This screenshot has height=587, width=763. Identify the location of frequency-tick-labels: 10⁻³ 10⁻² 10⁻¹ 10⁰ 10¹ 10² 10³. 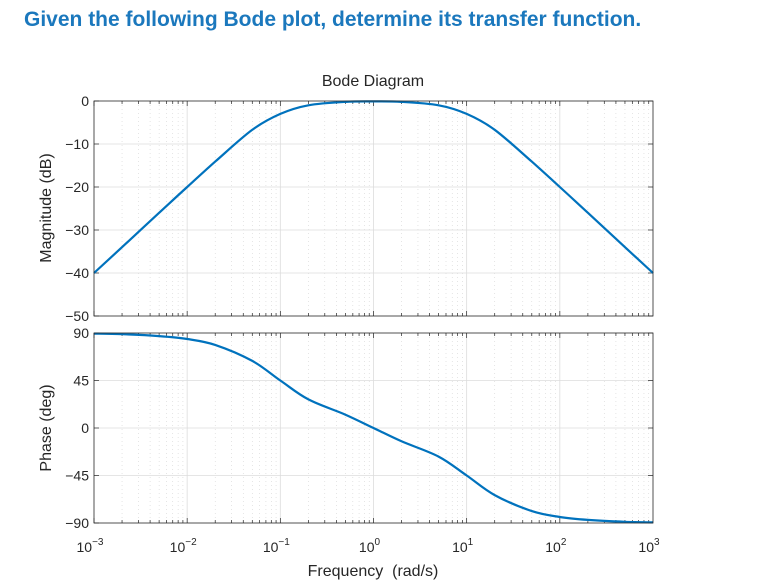
(369, 546).